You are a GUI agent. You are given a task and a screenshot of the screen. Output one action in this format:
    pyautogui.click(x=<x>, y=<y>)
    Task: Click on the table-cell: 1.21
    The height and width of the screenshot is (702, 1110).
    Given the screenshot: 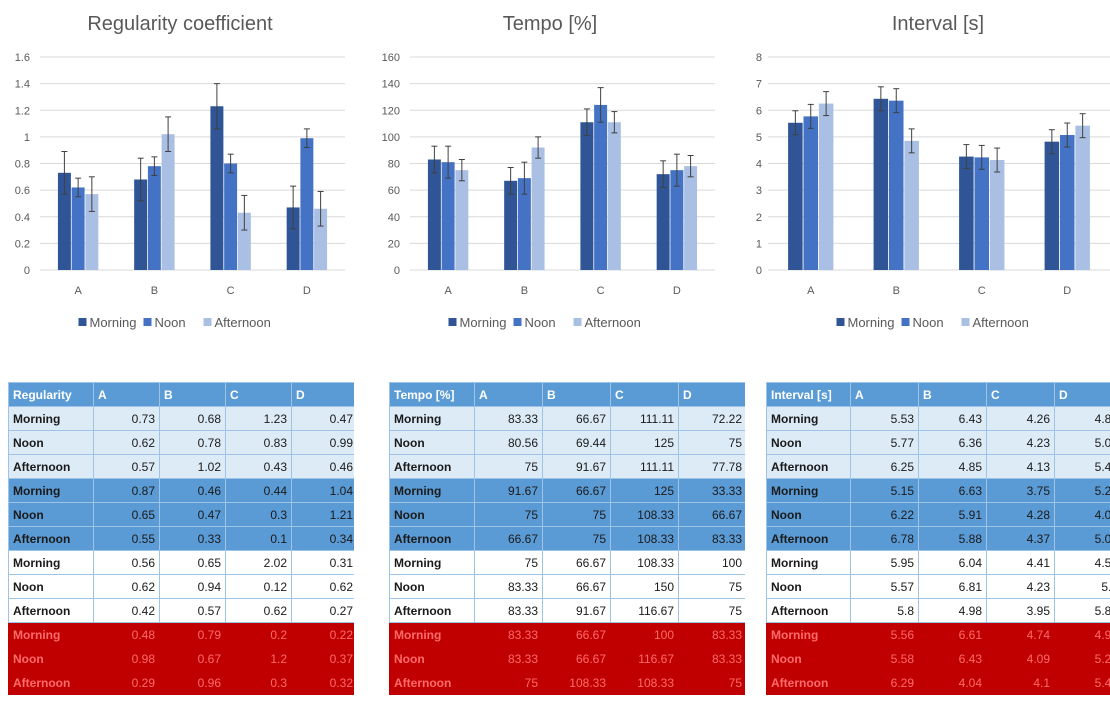 What is the action you would take?
    pyautogui.click(x=322, y=514)
    